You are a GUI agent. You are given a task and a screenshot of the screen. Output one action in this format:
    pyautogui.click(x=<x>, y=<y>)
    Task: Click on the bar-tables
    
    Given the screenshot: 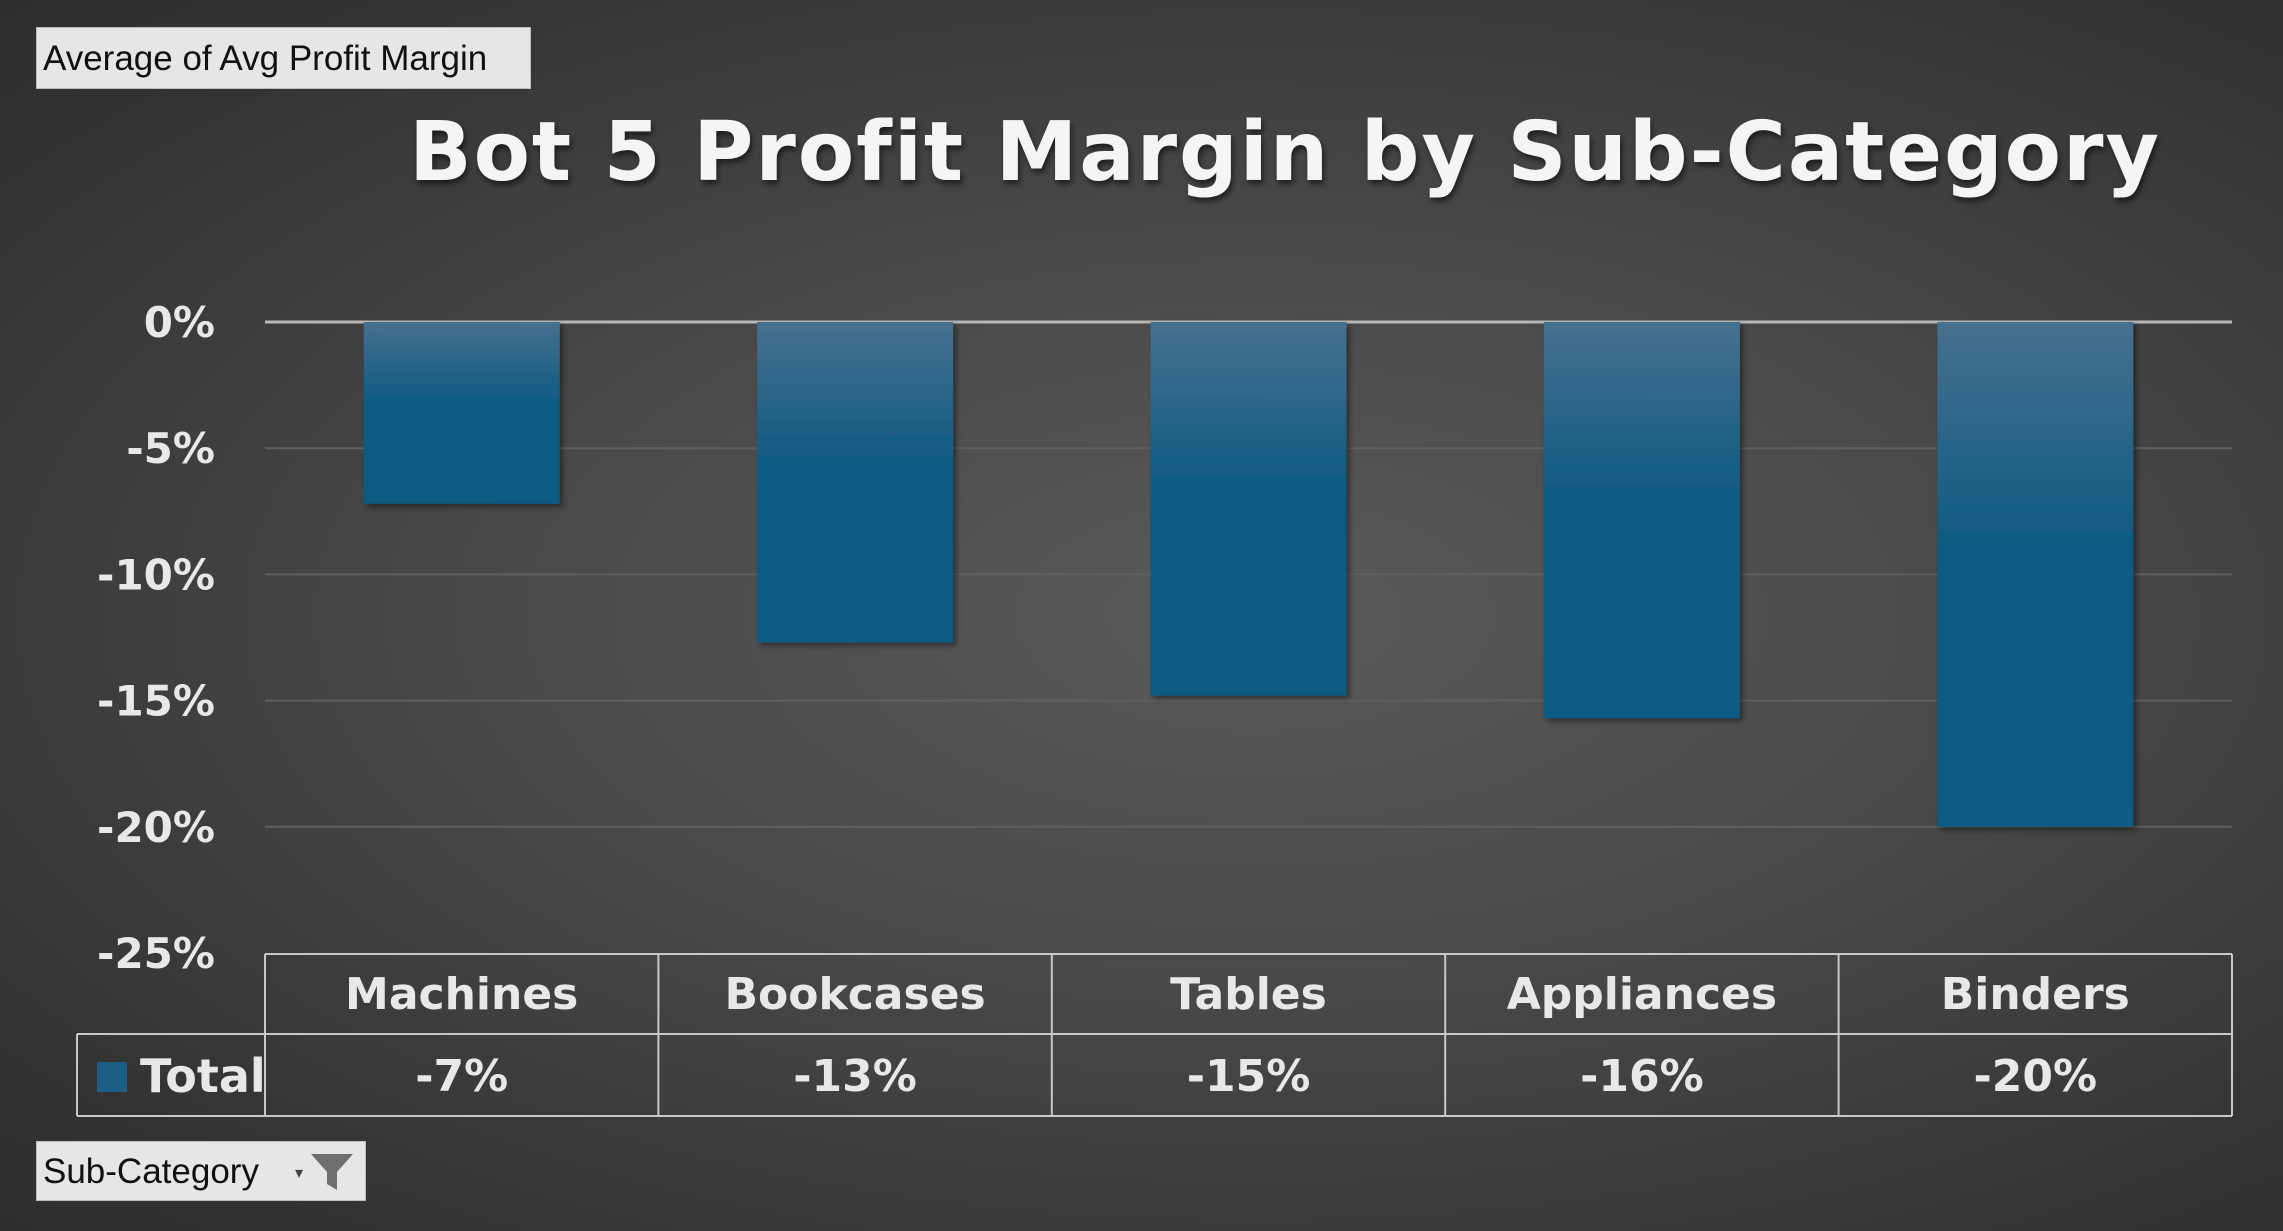 What is the action you would take?
    pyautogui.click(x=1248, y=509)
    